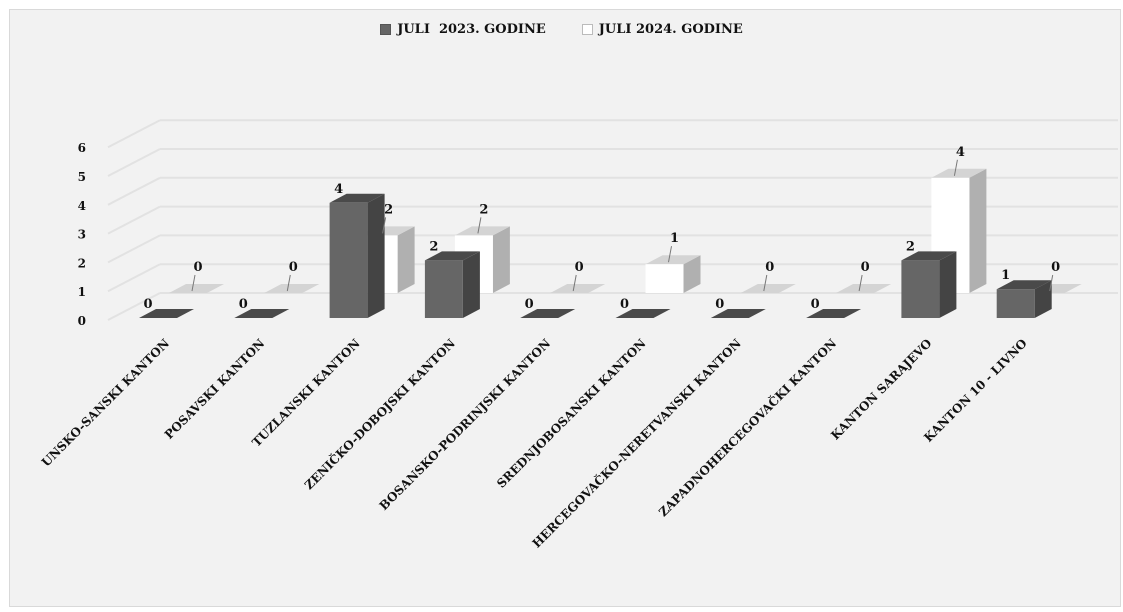 Image resolution: width=1123 pixels, height=612 pixels. Describe the element at coordinates (105, 402) in the screenshot. I see `category-label-0: UNSKO-SANSKI KANTON` at that location.